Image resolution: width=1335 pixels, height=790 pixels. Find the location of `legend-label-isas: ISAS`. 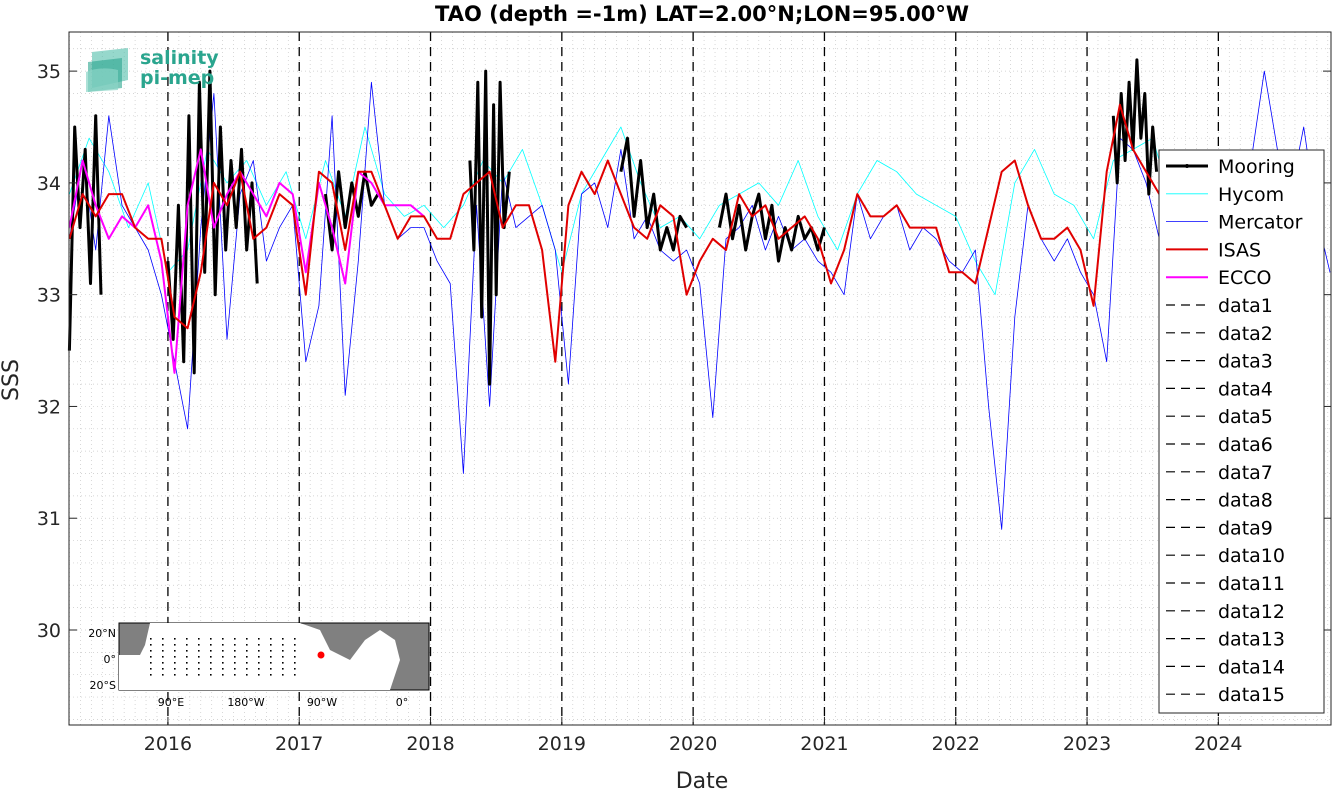

legend-label-isas: ISAS is located at coordinates (1239, 250).